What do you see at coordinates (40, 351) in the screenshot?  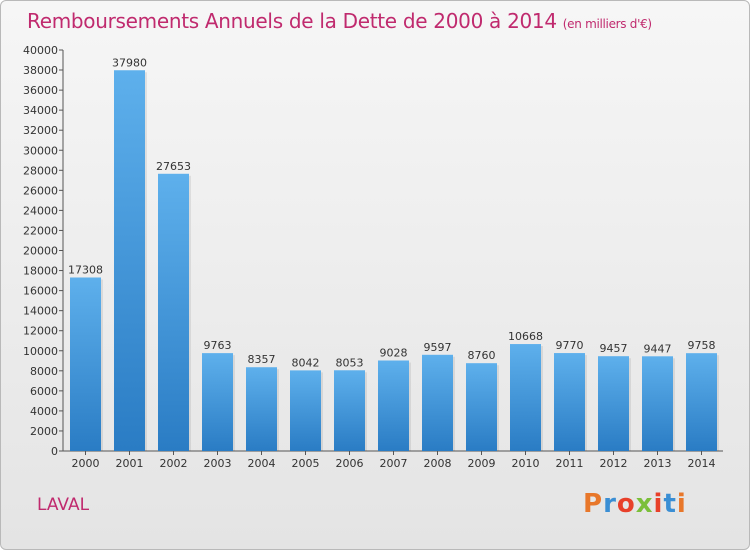 I see `y-tick-label: 10000` at bounding box center [40, 351].